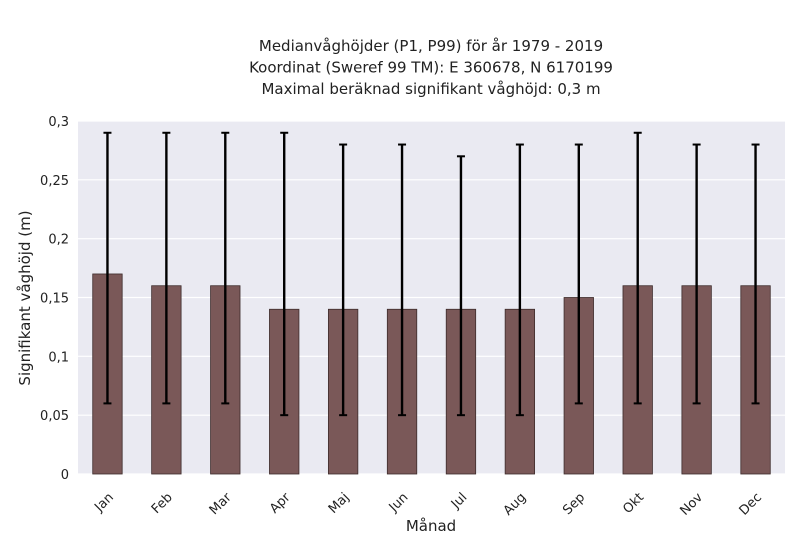  Describe the element at coordinates (691, 504) in the screenshot. I see `x-tick-label: Nov` at that location.